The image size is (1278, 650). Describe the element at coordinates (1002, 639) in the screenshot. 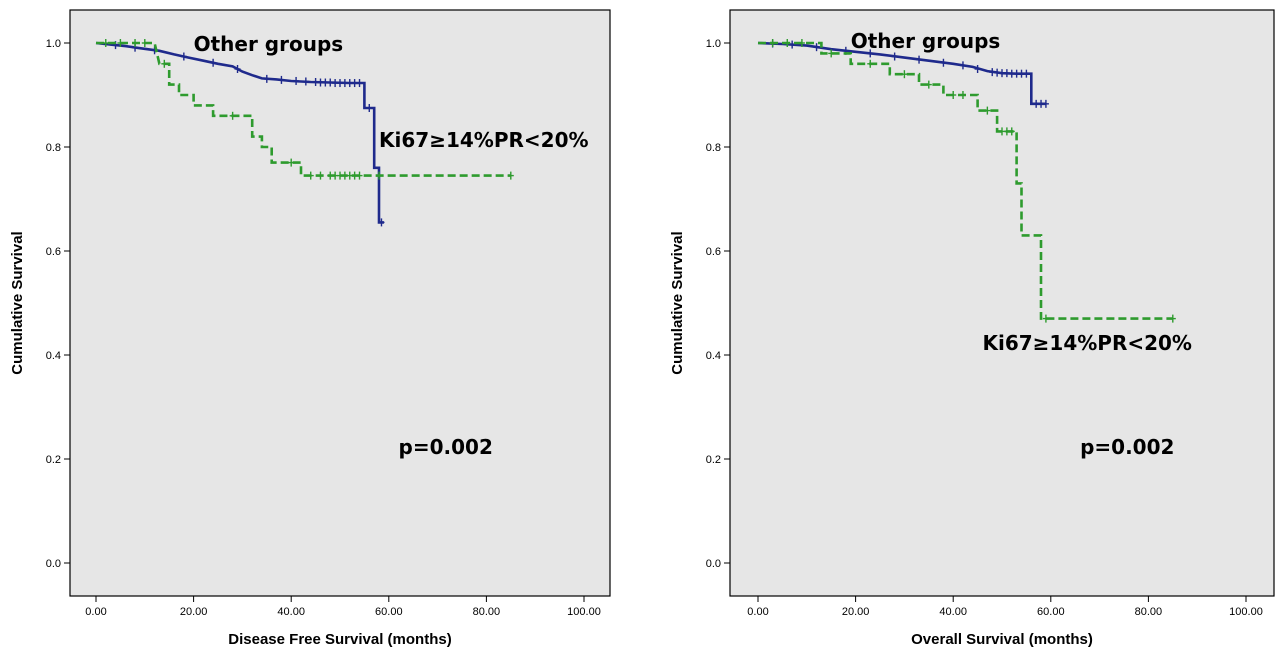

I see `x-axis-title: Overall Survival (months)` at that location.